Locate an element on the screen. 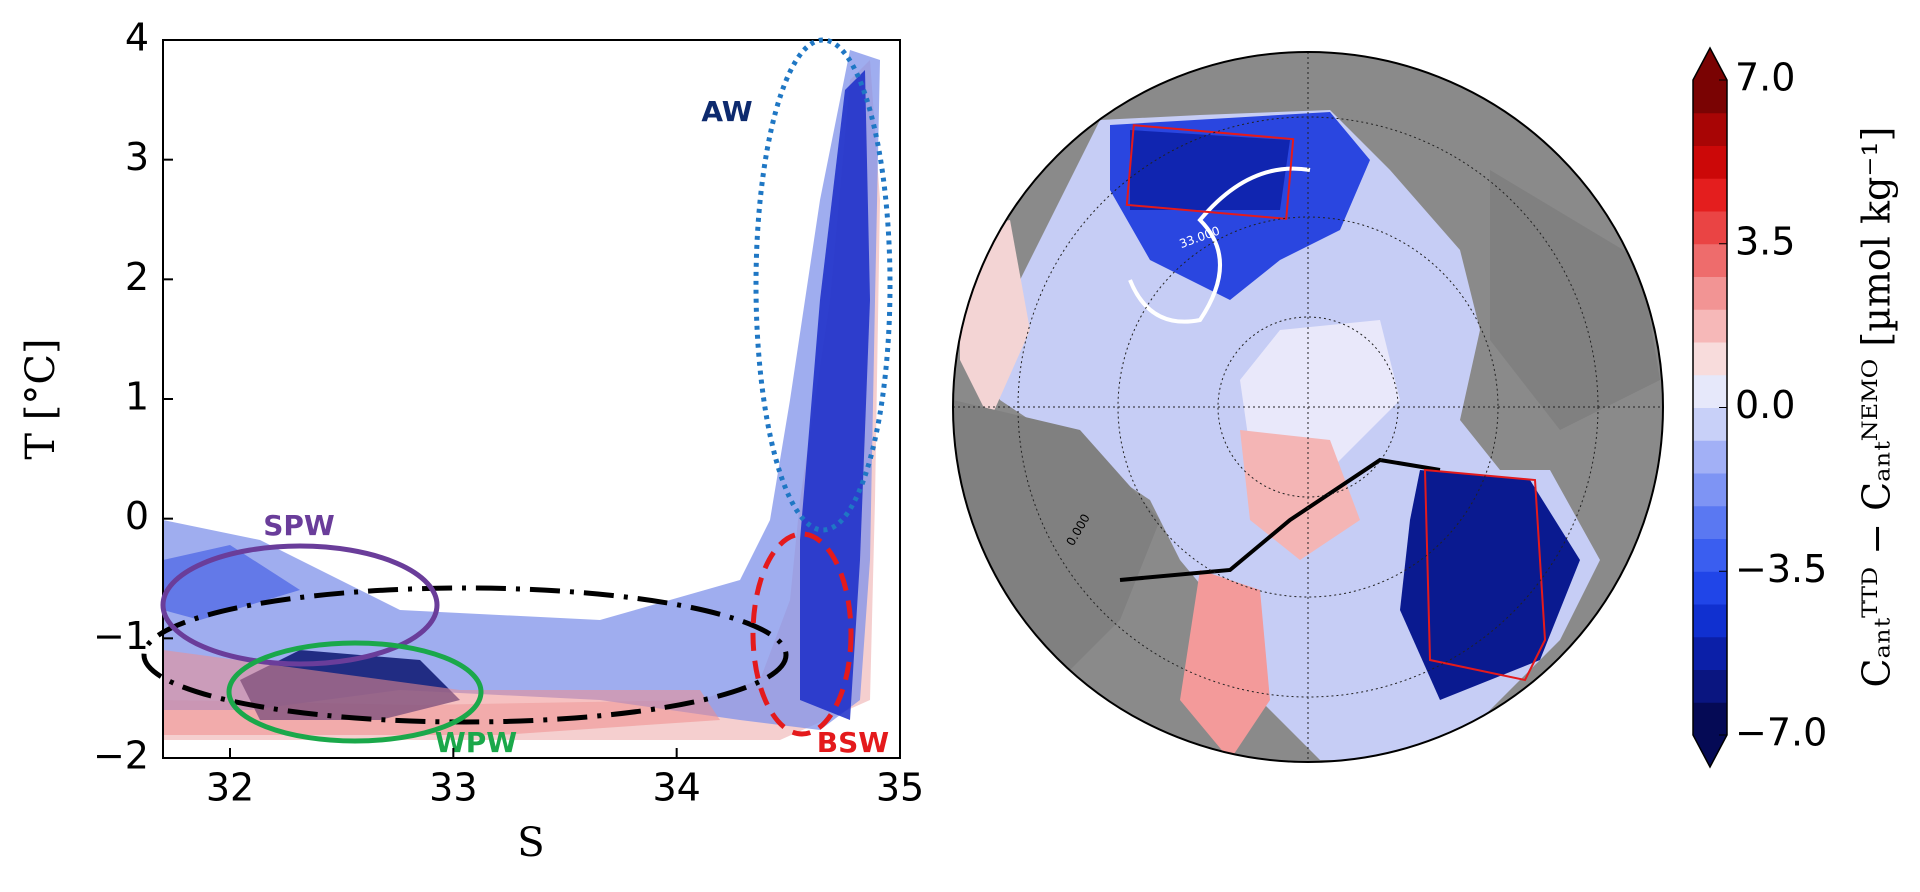  spw-ellipse is located at coordinates (300, 605).